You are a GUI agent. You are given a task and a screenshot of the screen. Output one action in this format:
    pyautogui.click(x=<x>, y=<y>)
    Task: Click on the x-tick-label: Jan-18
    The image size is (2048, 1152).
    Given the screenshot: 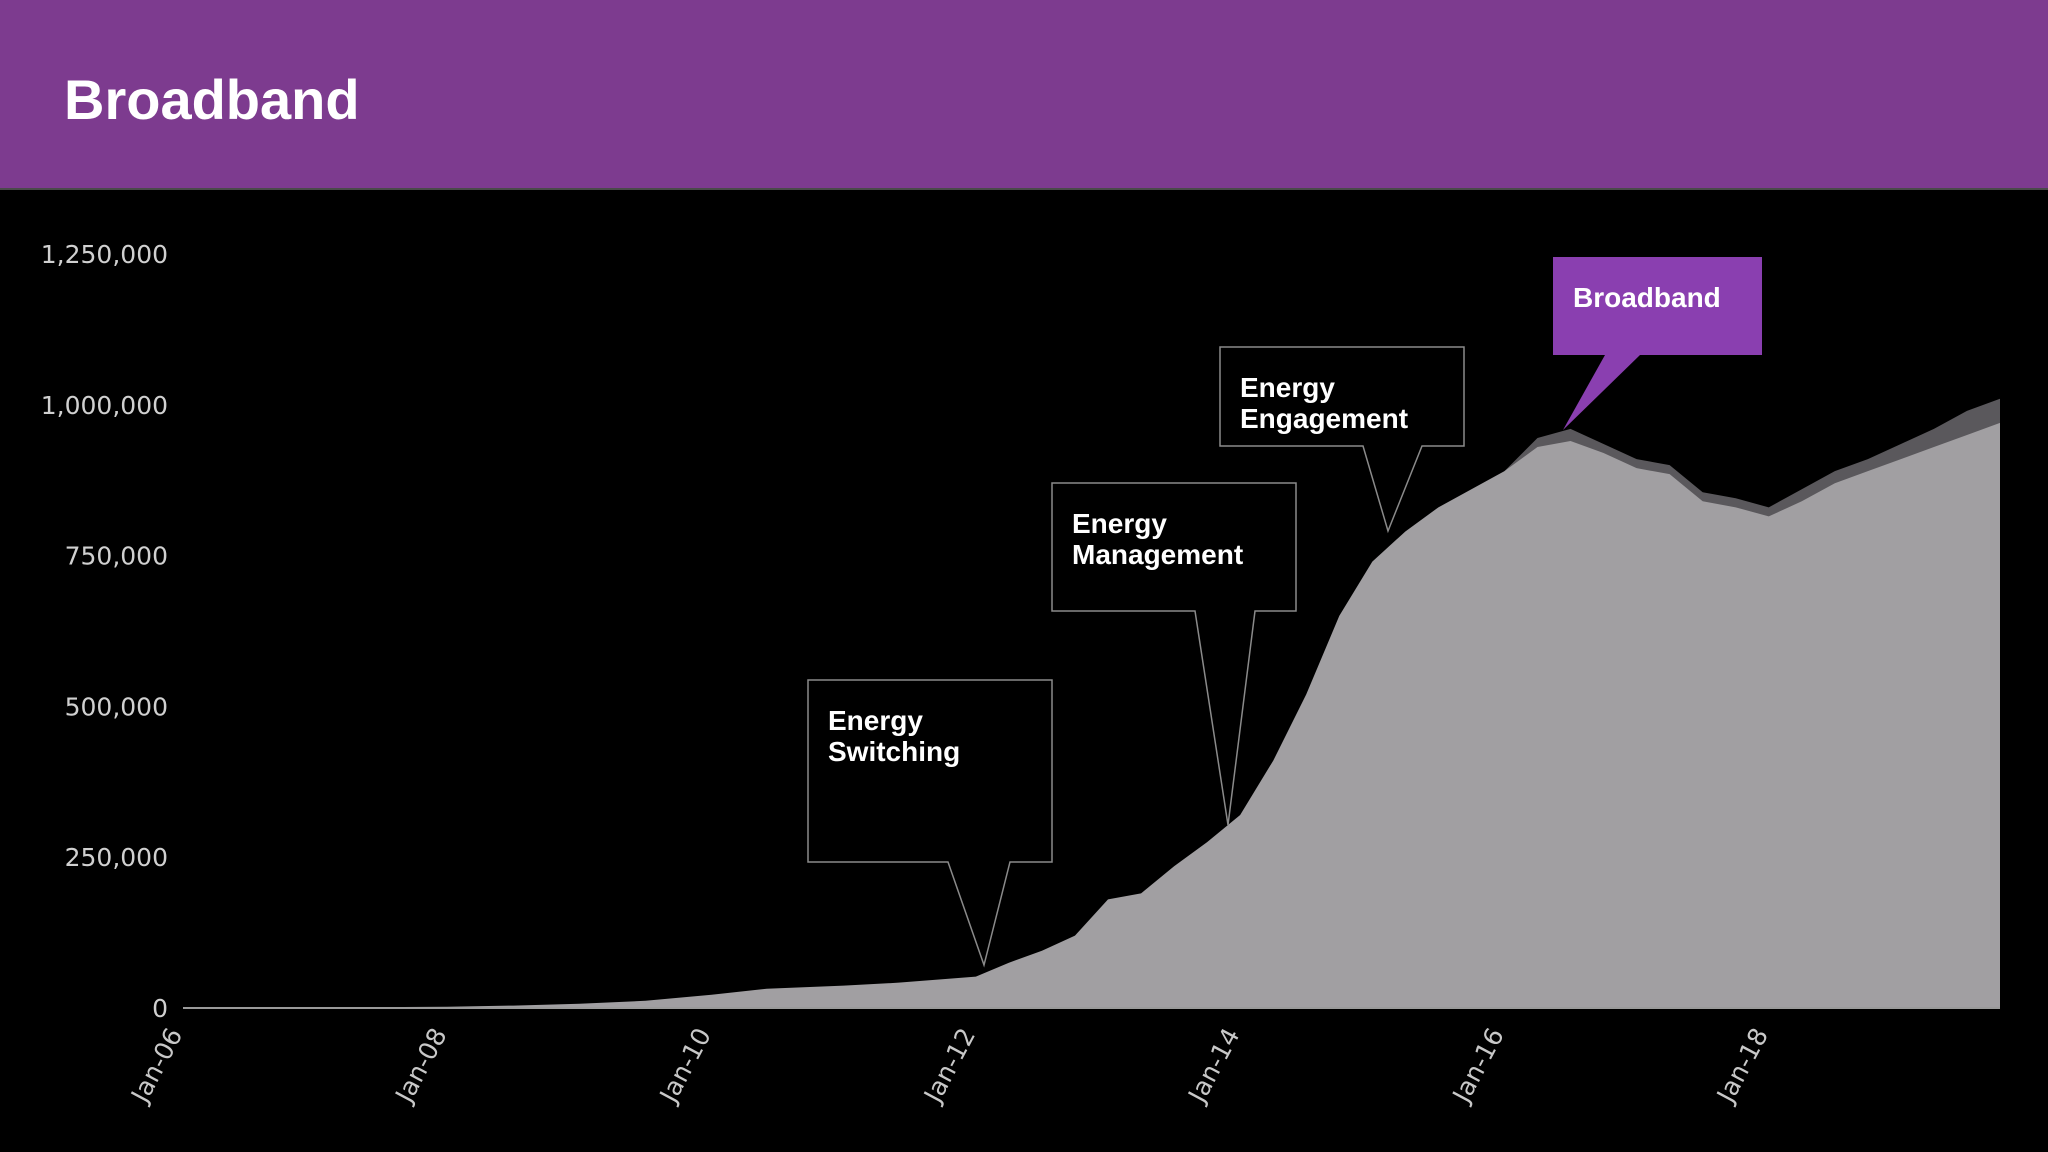 What is the action you would take?
    pyautogui.click(x=1742, y=1065)
    